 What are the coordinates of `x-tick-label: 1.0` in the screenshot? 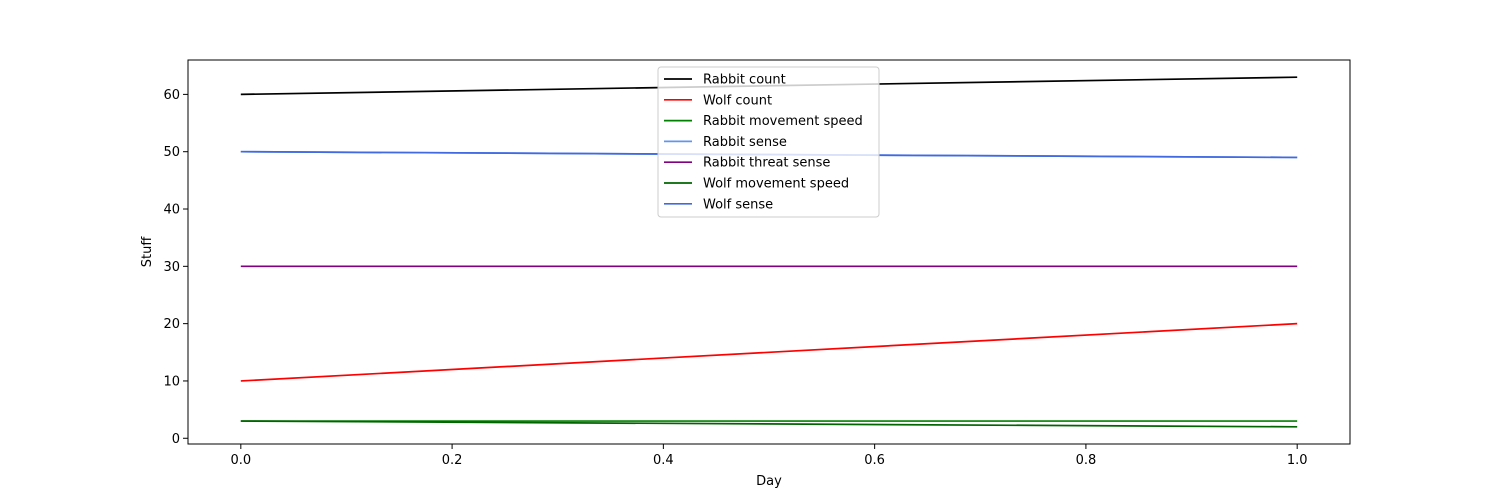 It's located at (1297, 460).